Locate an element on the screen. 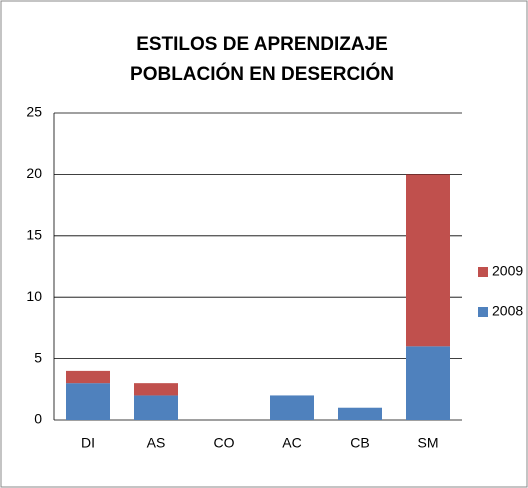 The height and width of the screenshot is (488, 528). x-tick-label: CO is located at coordinates (224, 443).